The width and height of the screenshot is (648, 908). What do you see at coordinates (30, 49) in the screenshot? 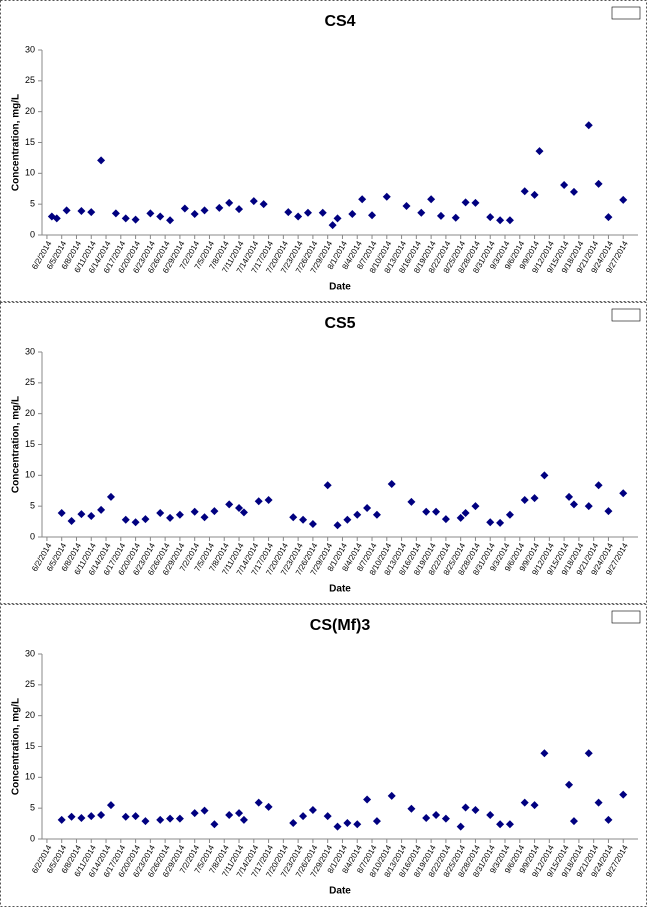
I see `y-tick-label: 30` at bounding box center [30, 49].